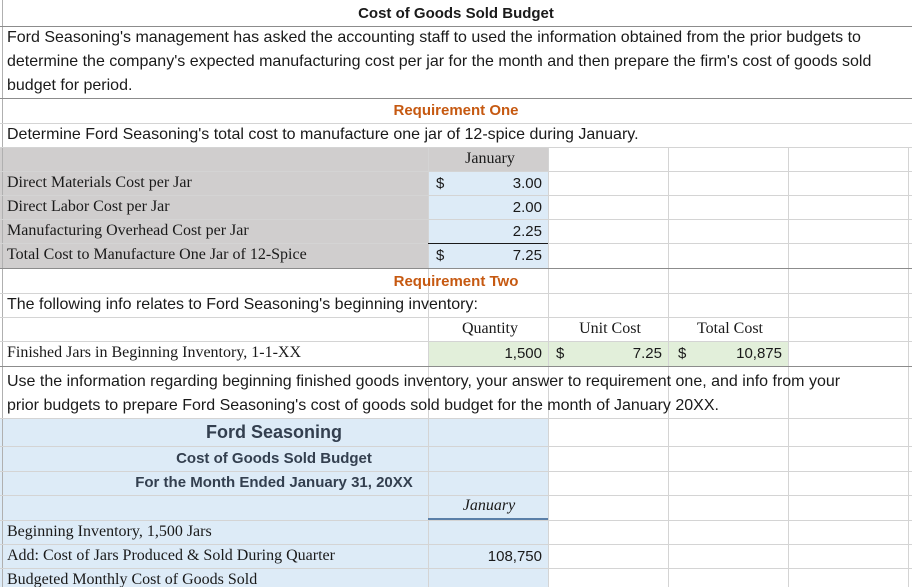  I want to click on grid-col-f, so click(908, 367).